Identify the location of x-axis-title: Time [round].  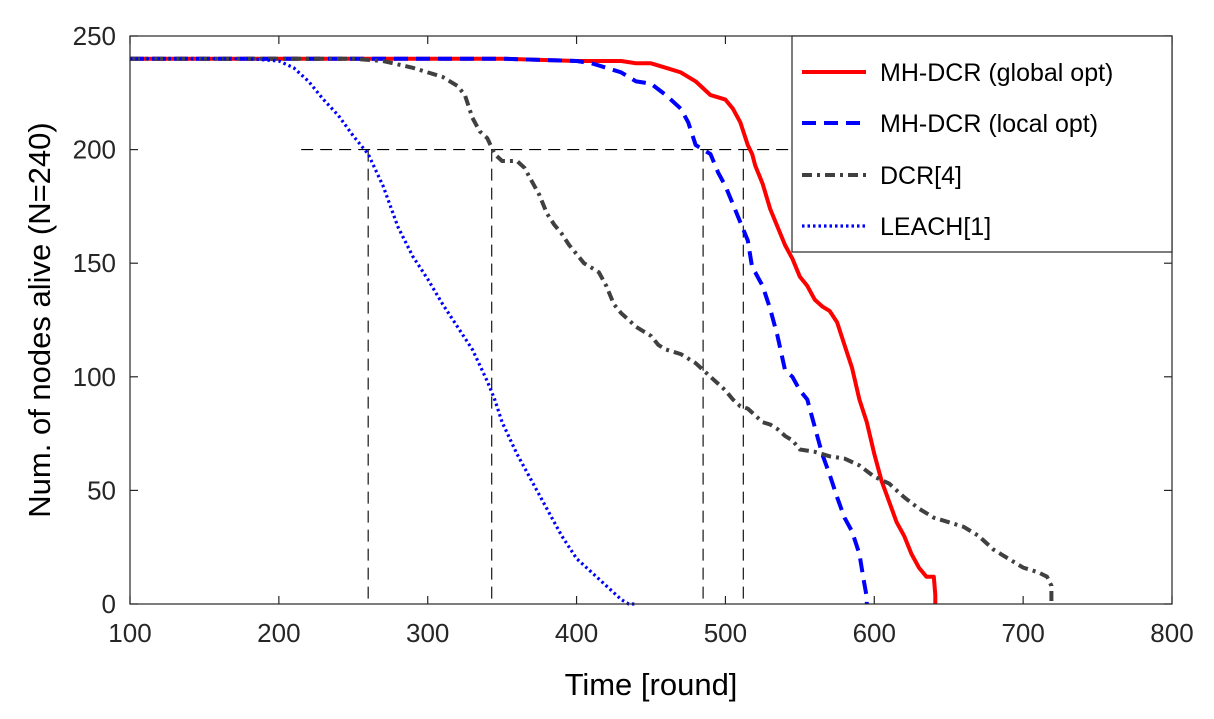
(651, 684).